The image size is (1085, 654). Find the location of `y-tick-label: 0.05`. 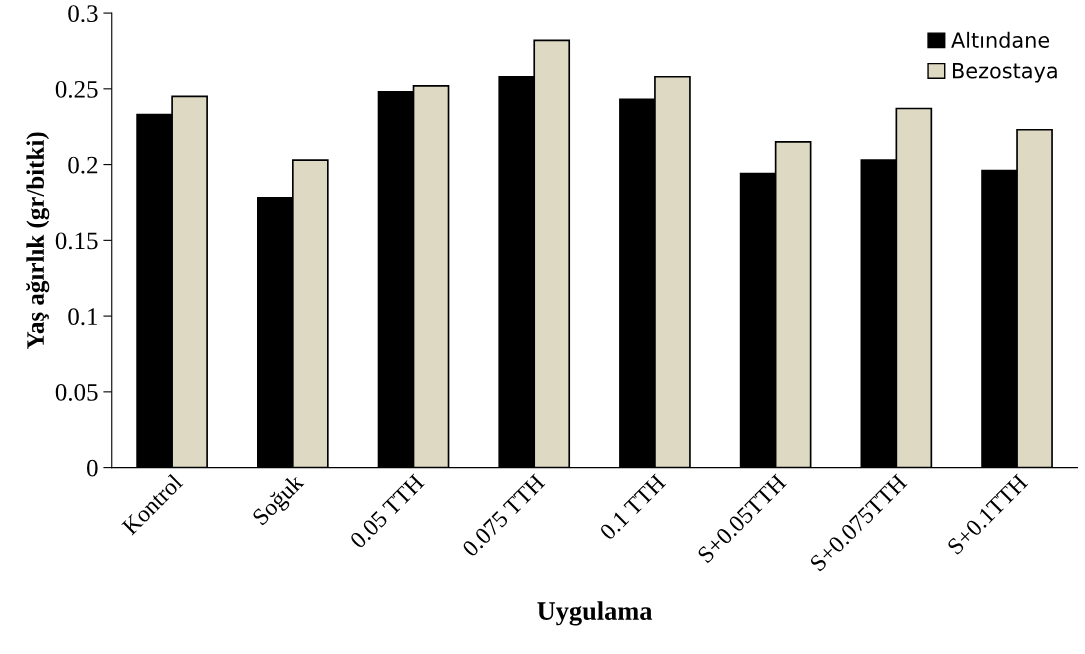

y-tick-label: 0.05 is located at coordinates (76, 392).